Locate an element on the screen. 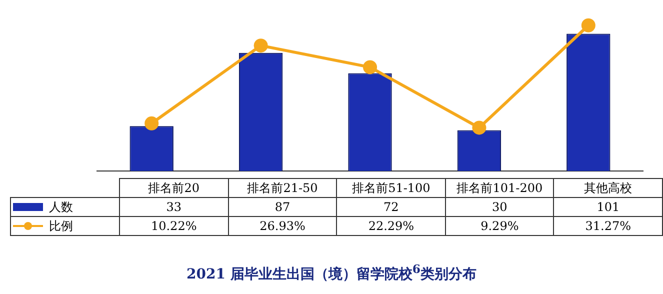  data-label: 101 is located at coordinates (608, 207).